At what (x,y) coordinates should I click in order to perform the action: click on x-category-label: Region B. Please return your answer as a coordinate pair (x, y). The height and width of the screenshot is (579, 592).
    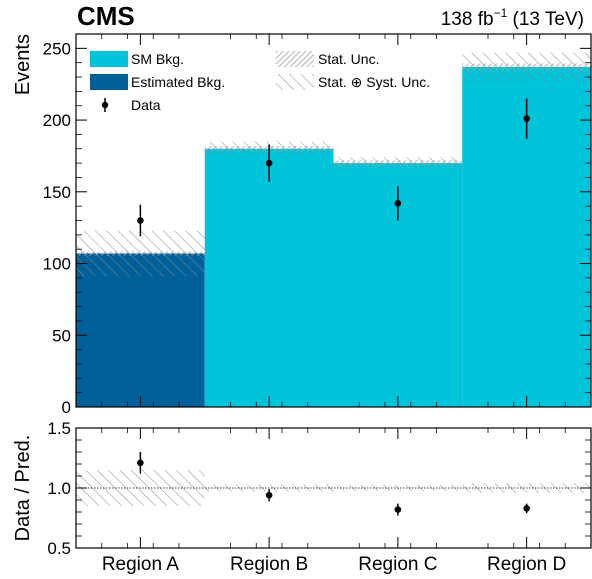
    Looking at the image, I should click on (269, 564).